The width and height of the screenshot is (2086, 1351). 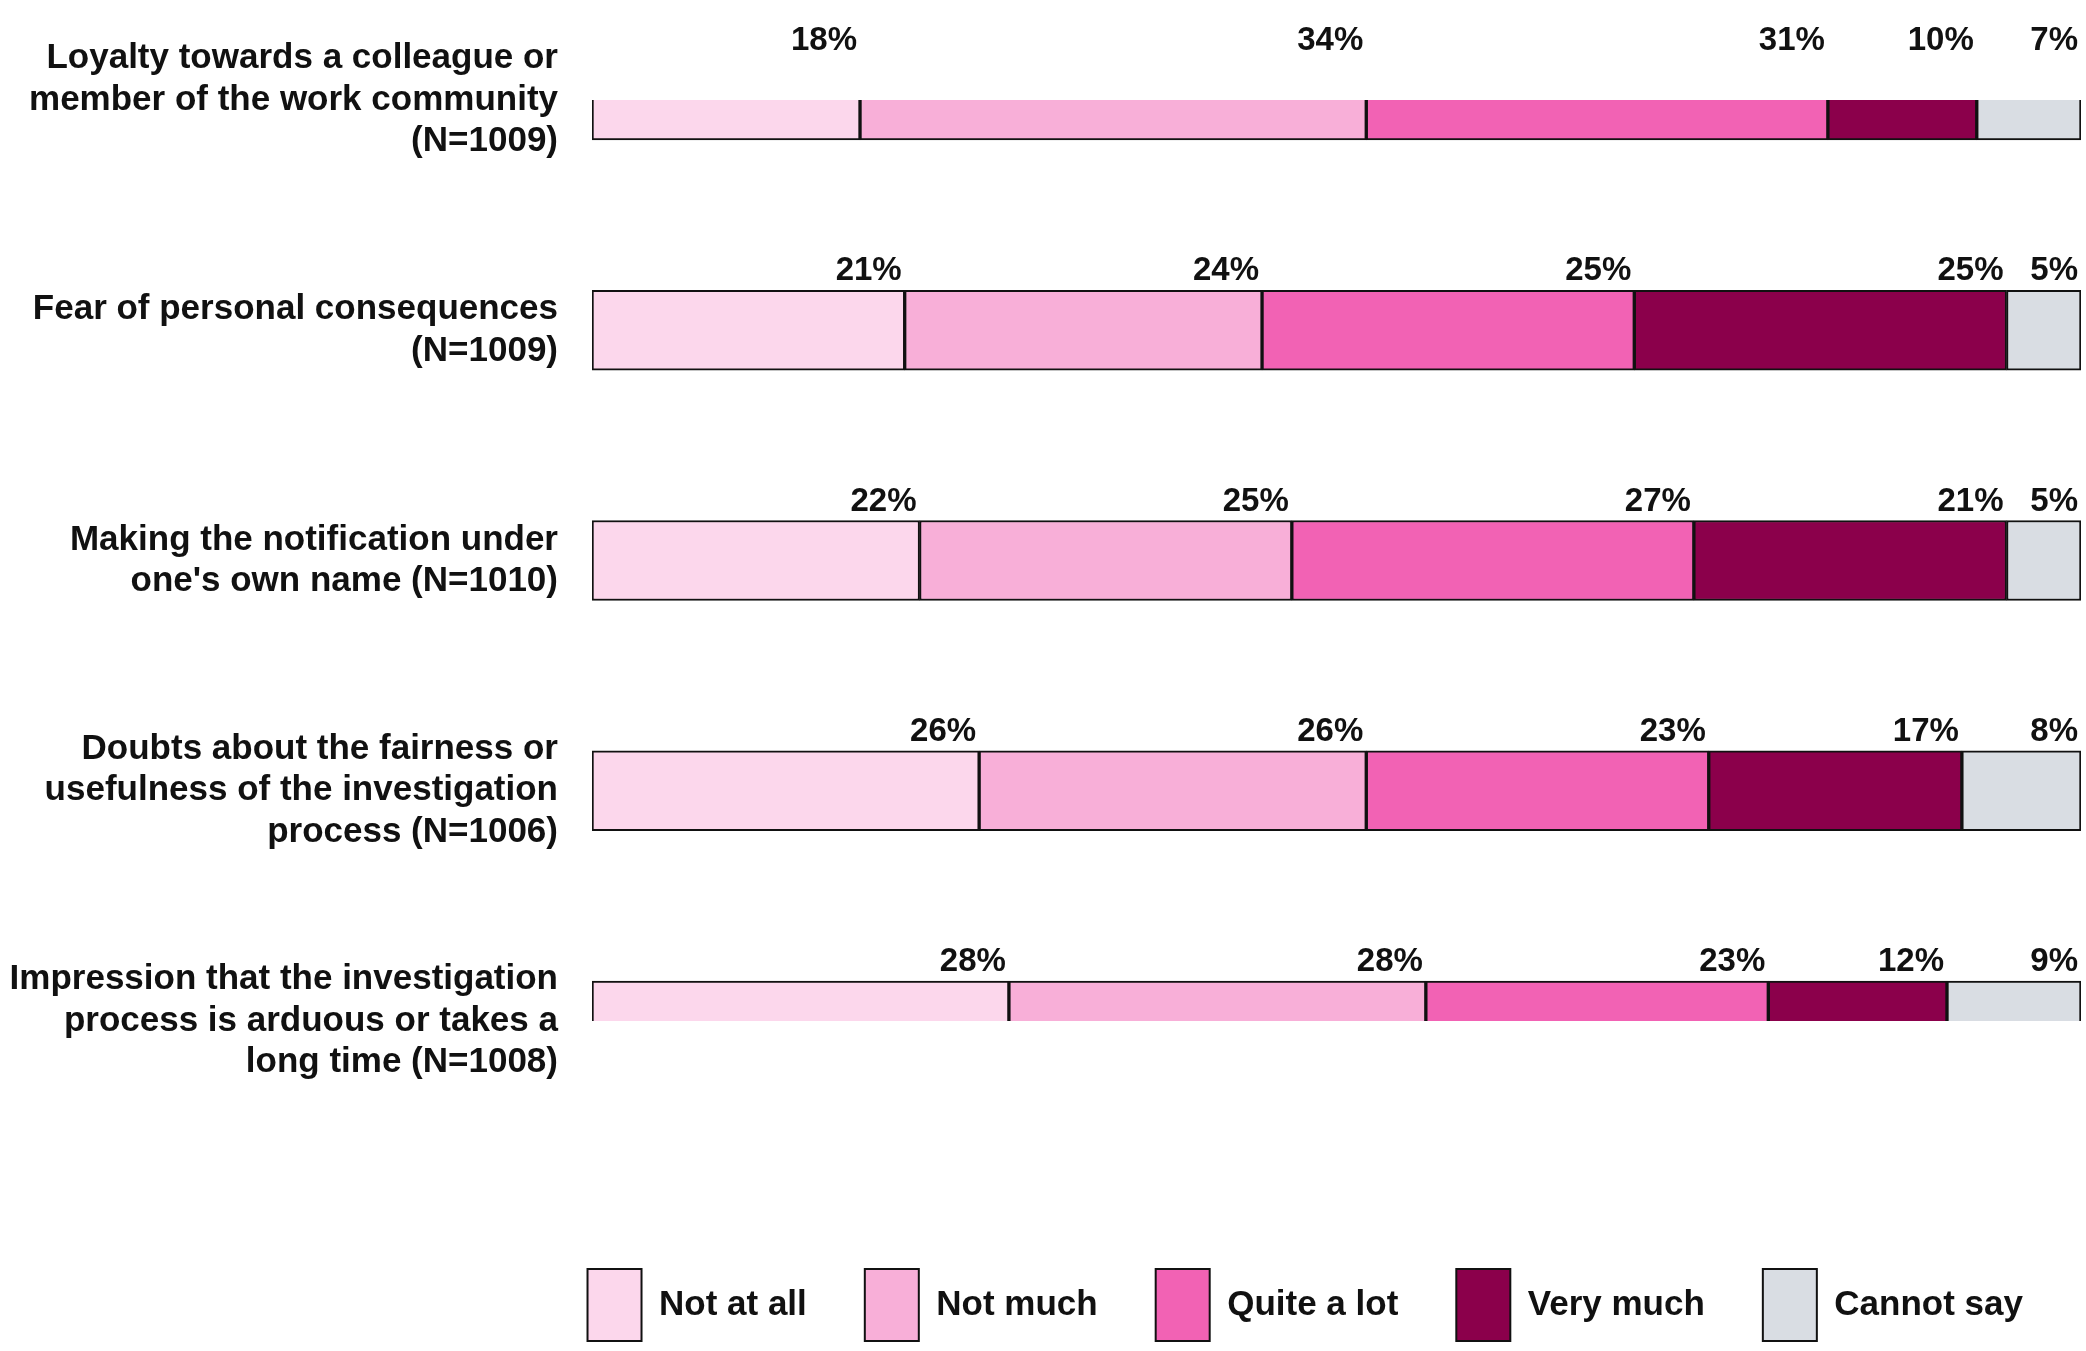 I want to click on data-label: 24%, so click(x=1226, y=269).